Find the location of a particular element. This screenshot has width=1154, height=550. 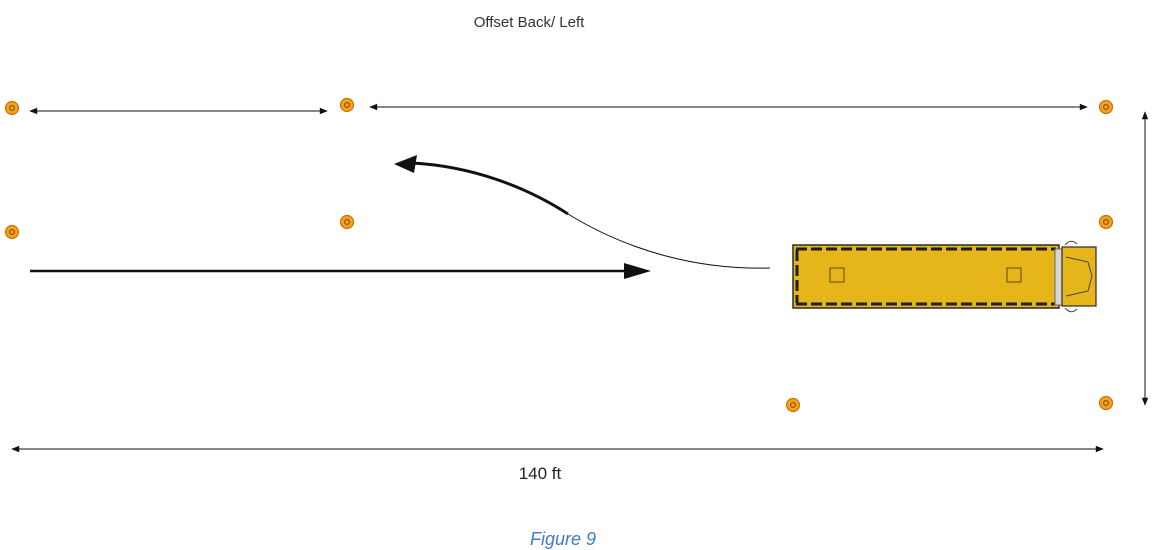

forward-travel-arrow is located at coordinates (340, 271).